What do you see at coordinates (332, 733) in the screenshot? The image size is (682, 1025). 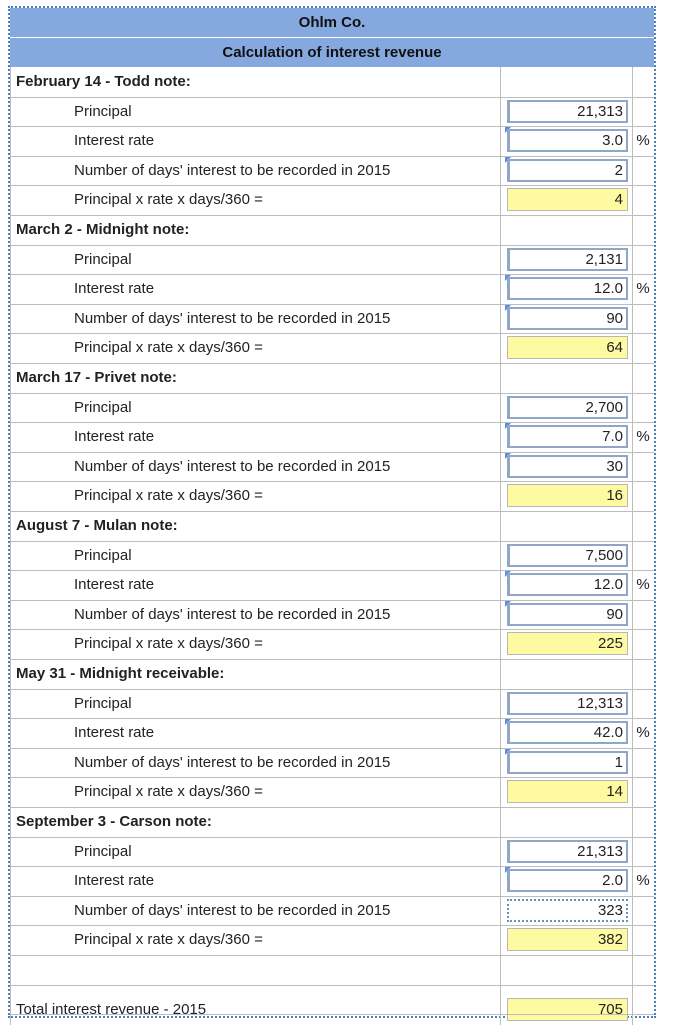 I see `interest-rate-row: Interest rate 42.0%` at bounding box center [332, 733].